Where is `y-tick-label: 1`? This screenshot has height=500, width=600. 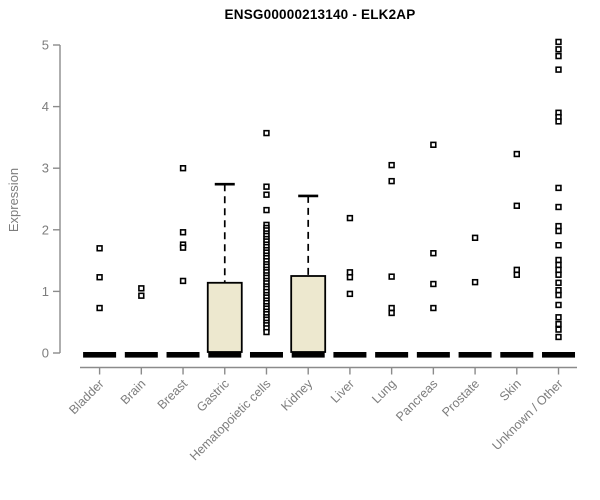 y-tick-label: 1 is located at coordinates (45, 291).